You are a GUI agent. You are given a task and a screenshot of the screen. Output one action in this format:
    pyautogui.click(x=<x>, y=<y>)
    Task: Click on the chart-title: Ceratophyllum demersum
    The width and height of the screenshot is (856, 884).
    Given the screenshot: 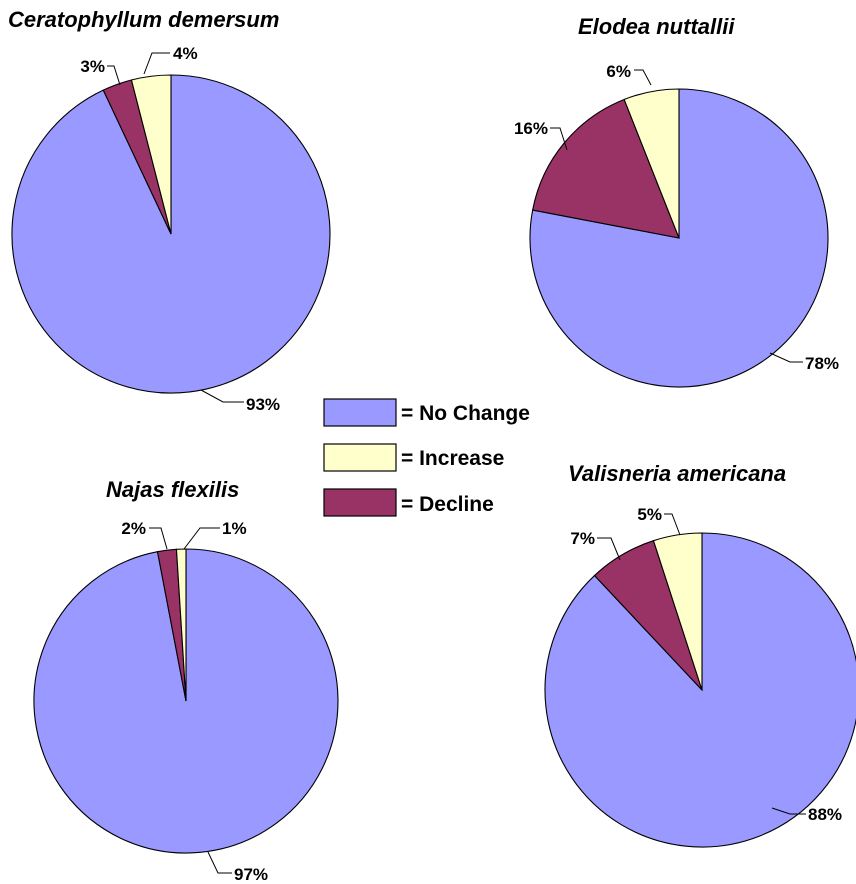 What is the action you would take?
    pyautogui.click(x=143, y=19)
    